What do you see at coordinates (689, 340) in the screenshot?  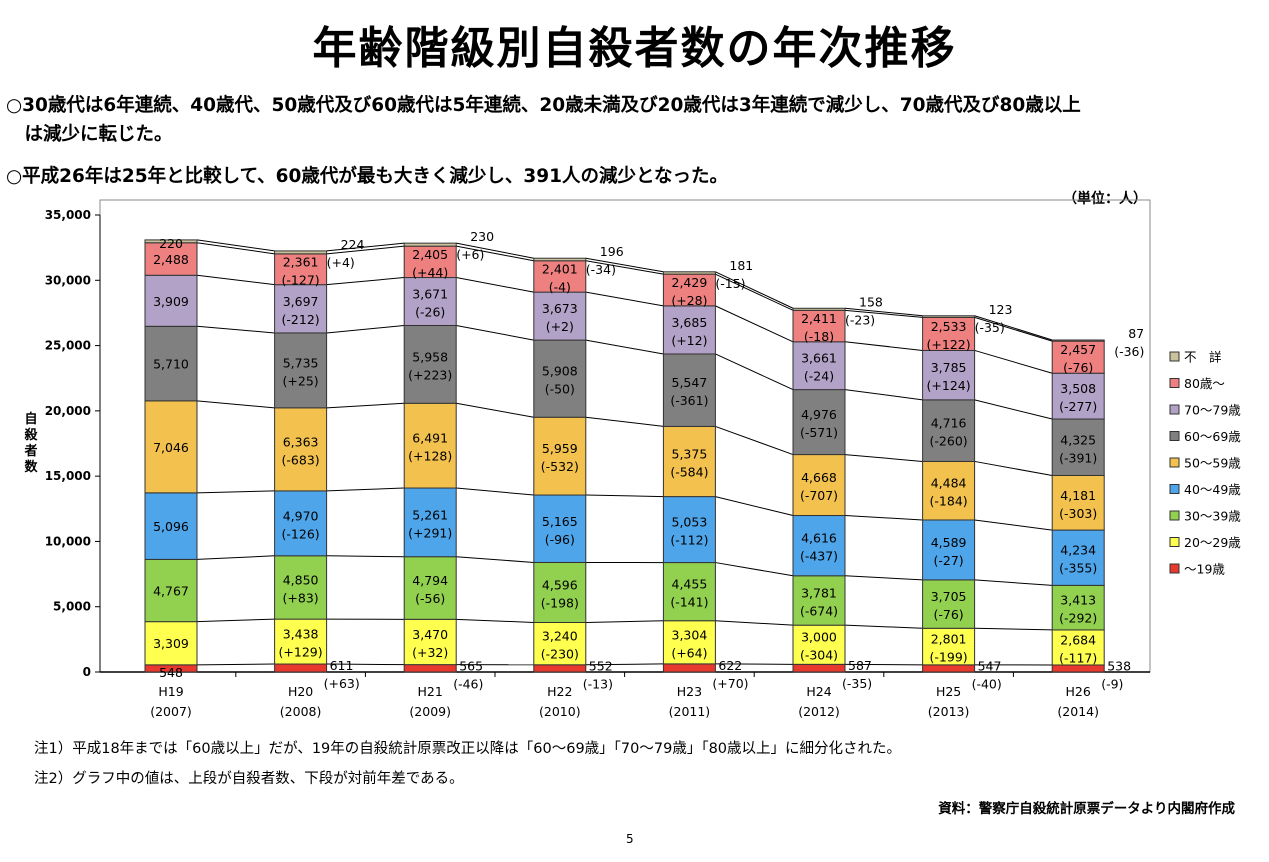 I see `diff-label: (+12)` at bounding box center [689, 340].